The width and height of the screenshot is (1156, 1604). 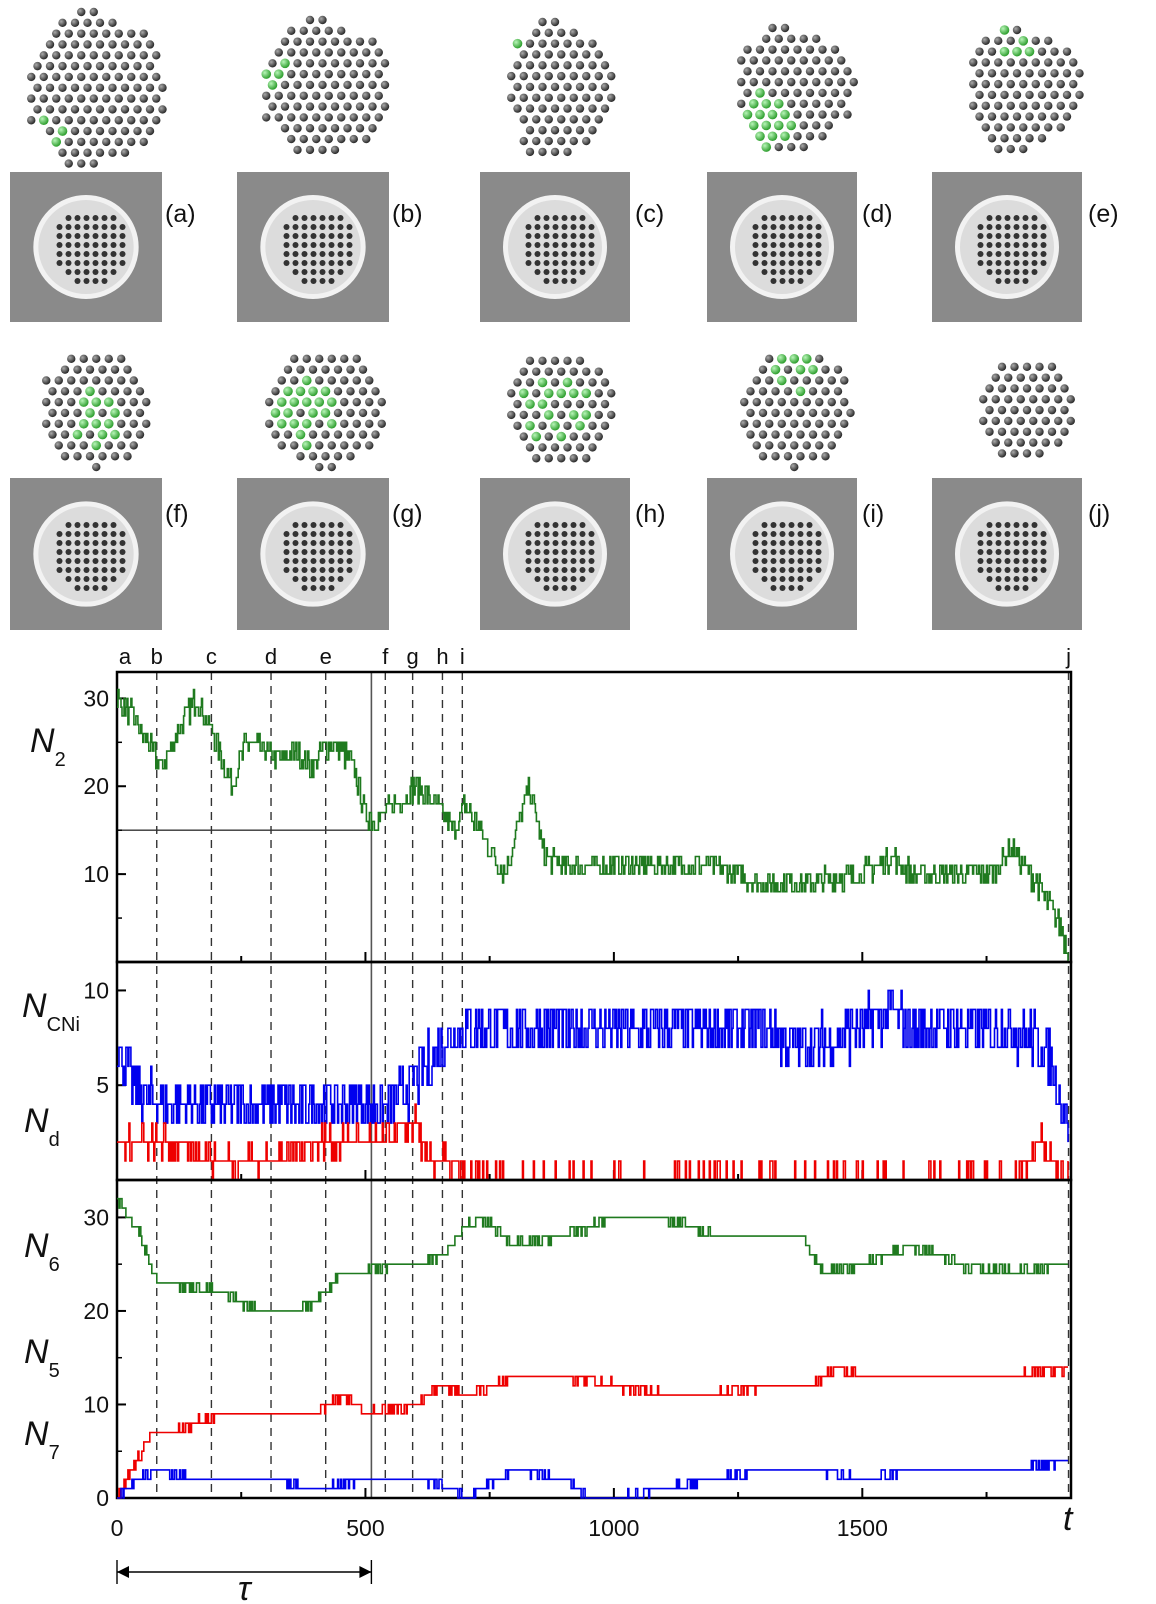 What do you see at coordinates (573, 493) in the screenshot?
I see `panel-h: (h)` at bounding box center [573, 493].